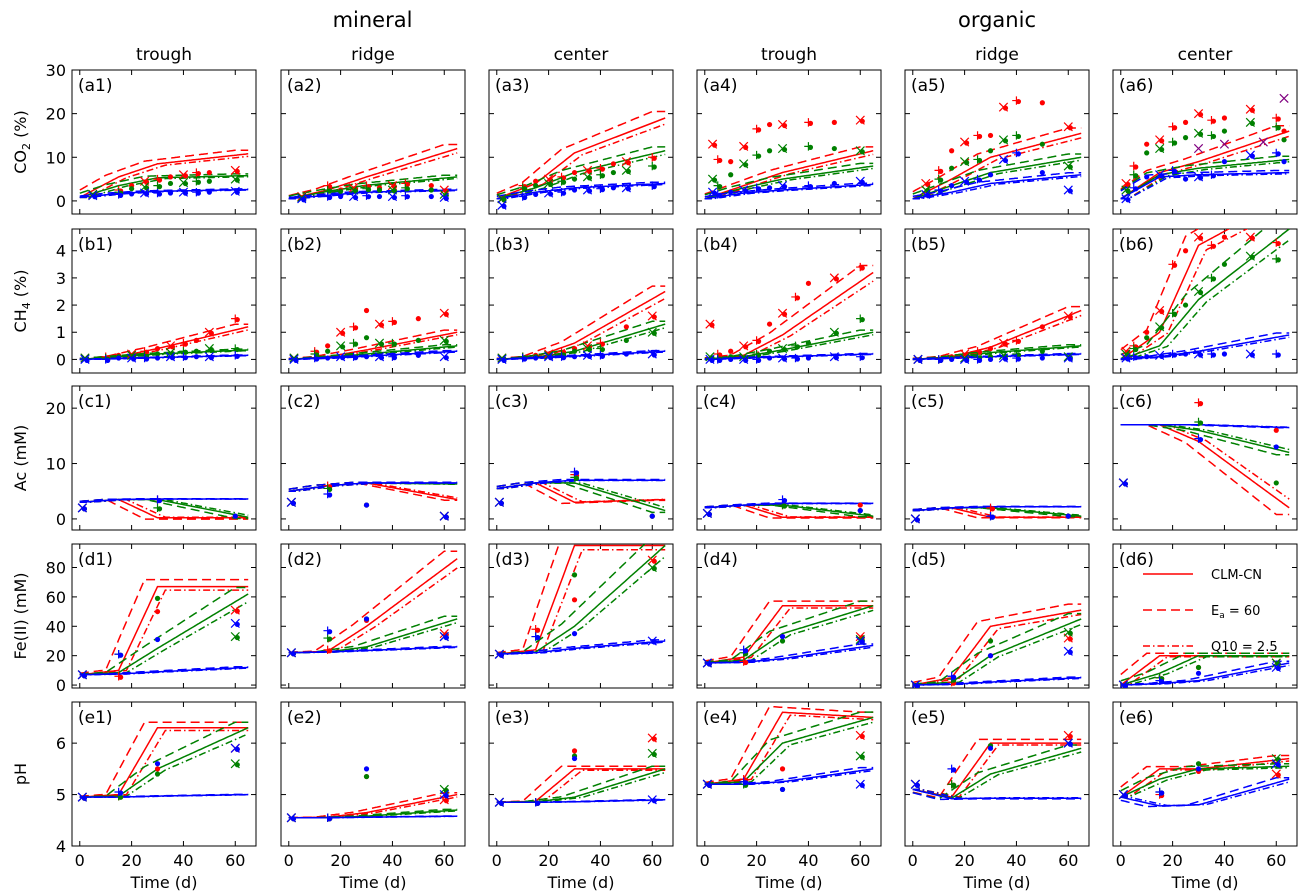 This screenshot has width=1303, height=896. What do you see at coordinates (304, 86) in the screenshot?
I see `panel-label: (a2)` at bounding box center [304, 86].